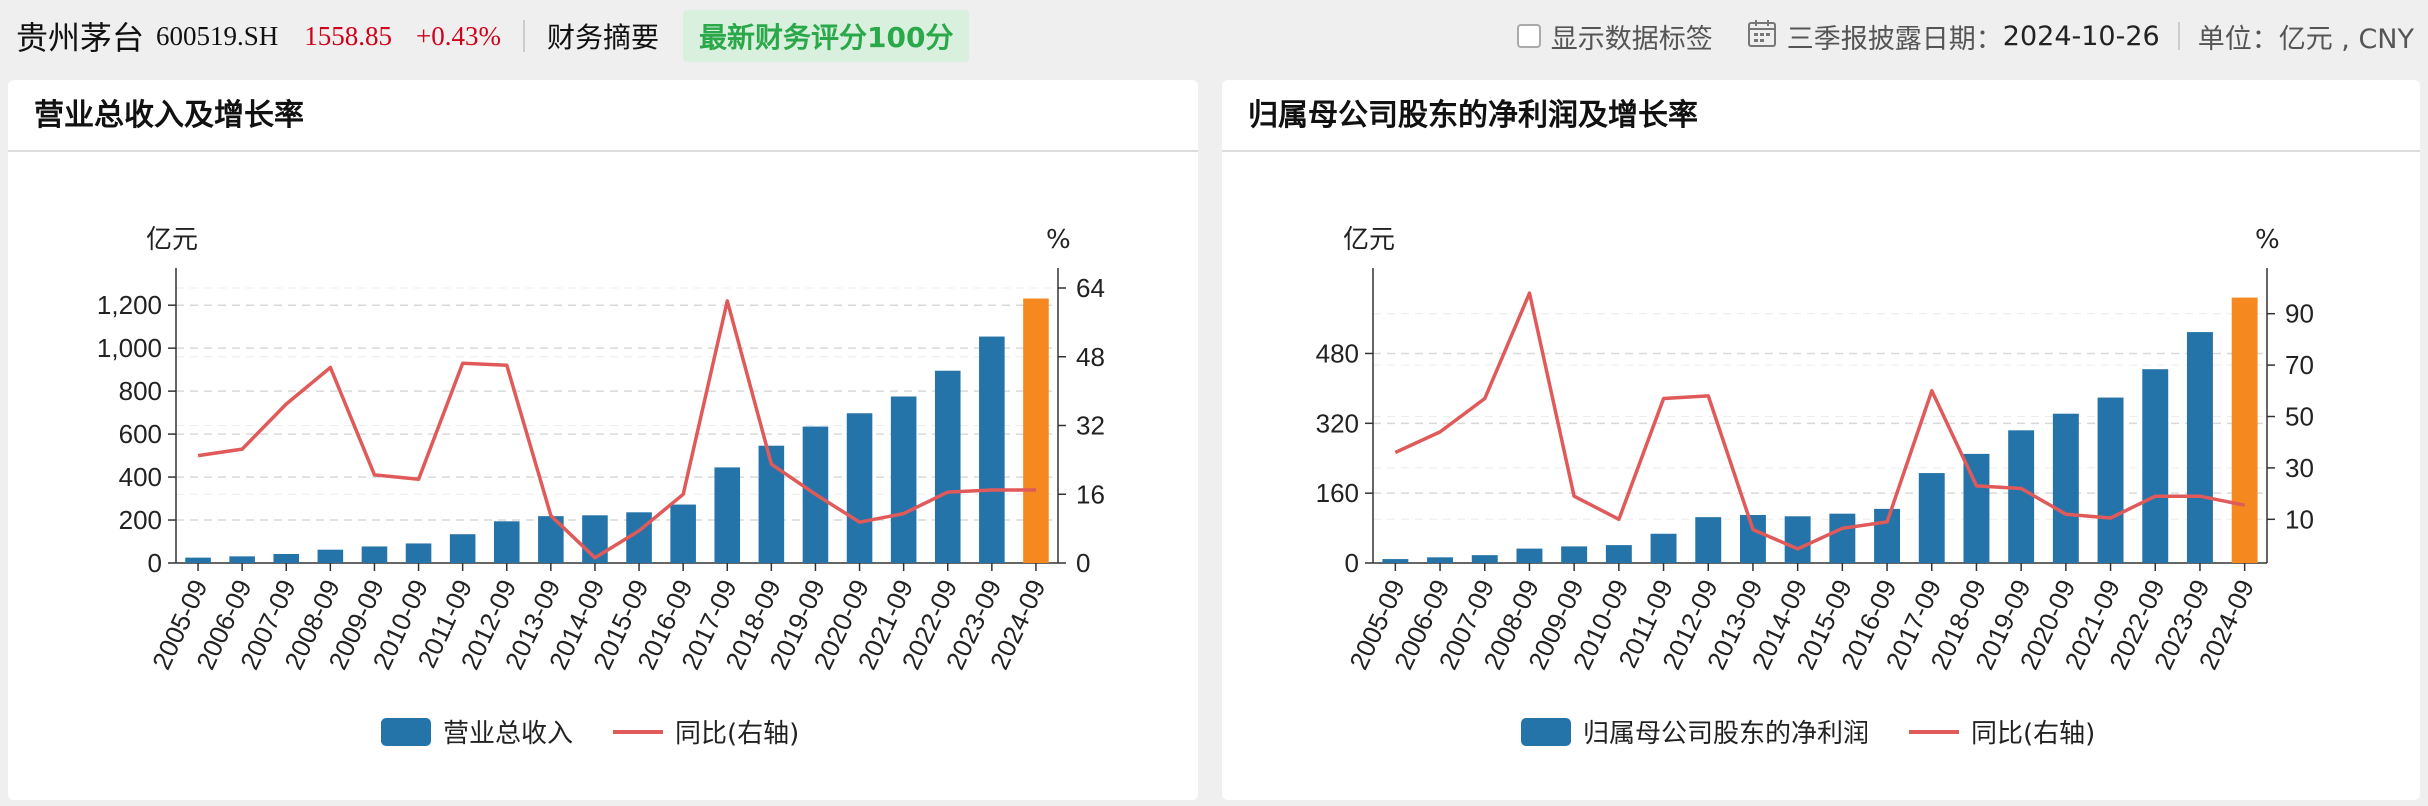 The width and height of the screenshot is (2428, 806). Describe the element at coordinates (458, 35) in the screenshot. I see `stock-change: +0.43%` at that location.